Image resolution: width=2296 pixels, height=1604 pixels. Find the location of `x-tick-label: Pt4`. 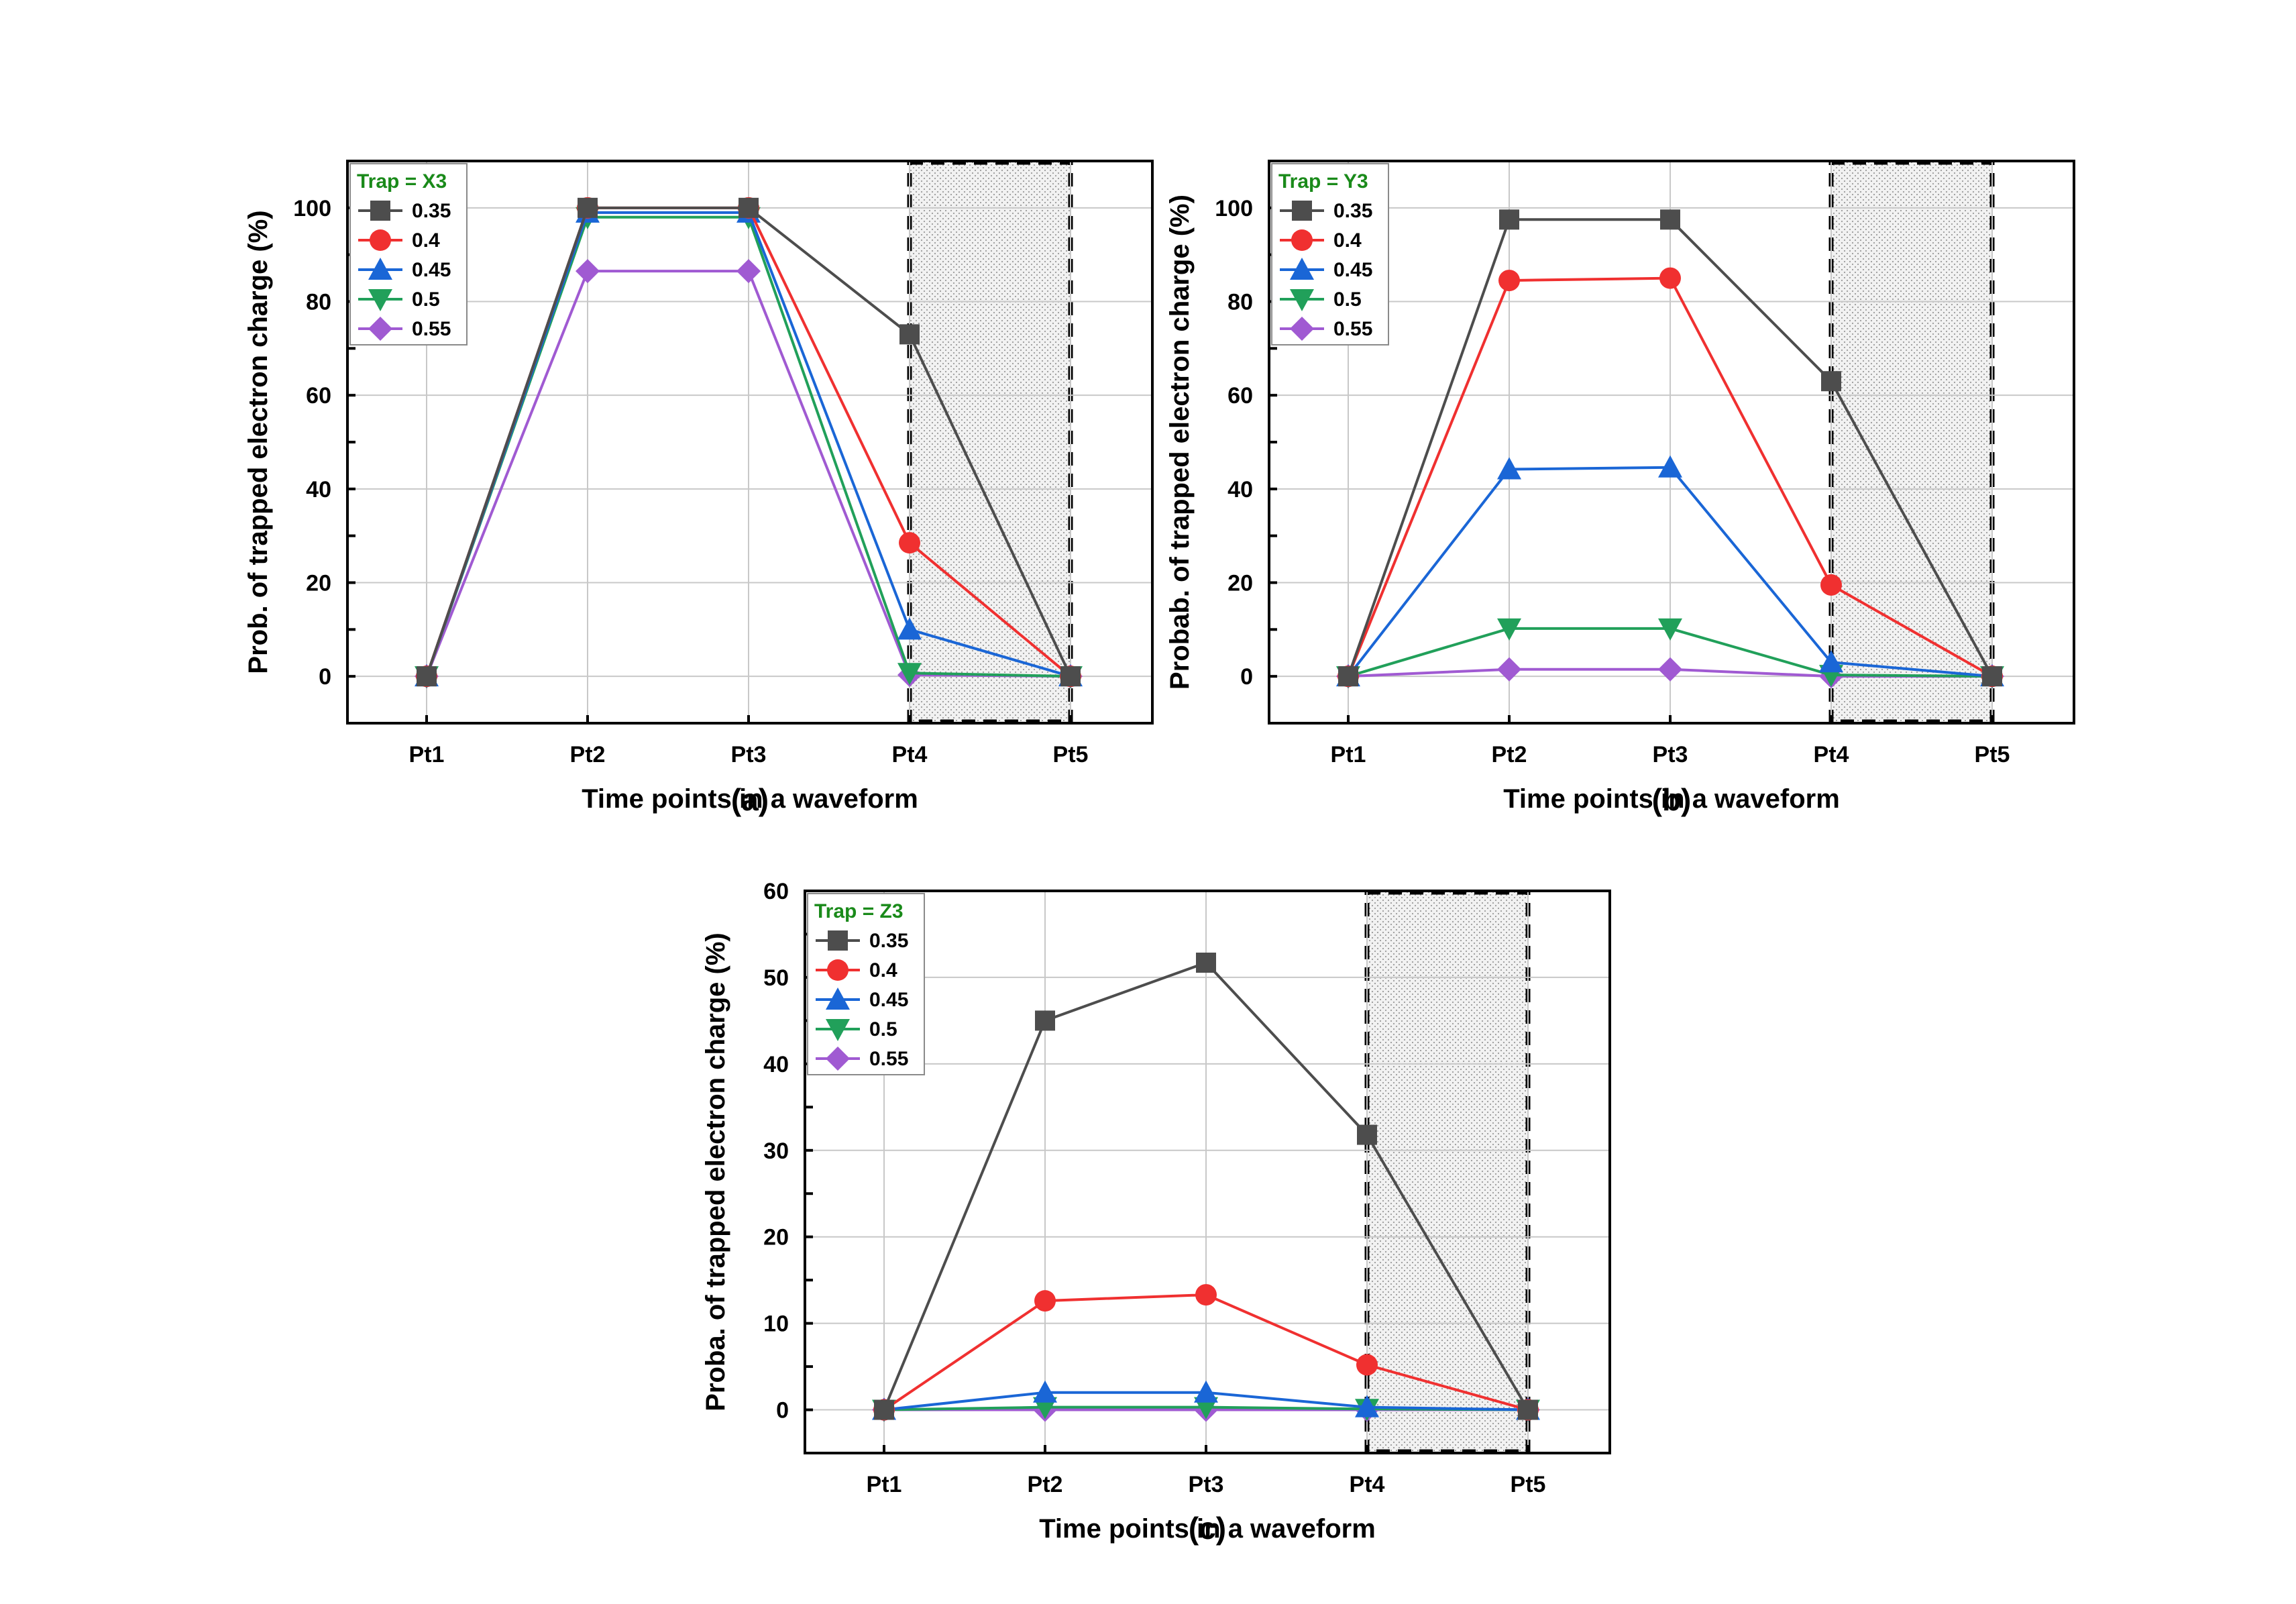

x-tick-label: Pt4 is located at coordinates (1367, 1484).